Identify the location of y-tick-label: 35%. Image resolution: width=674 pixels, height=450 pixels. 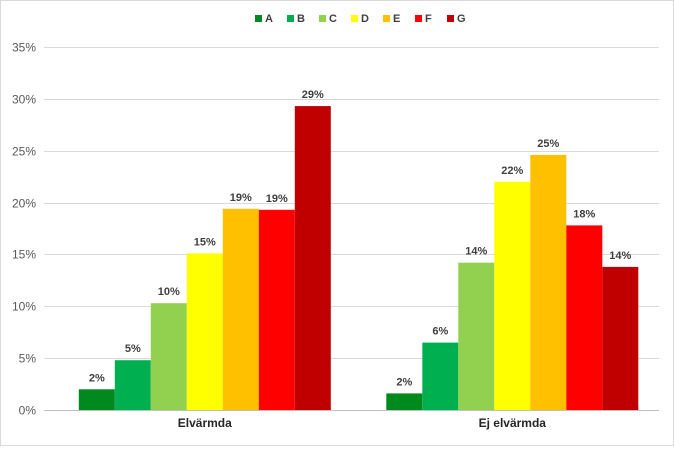
(24, 48).